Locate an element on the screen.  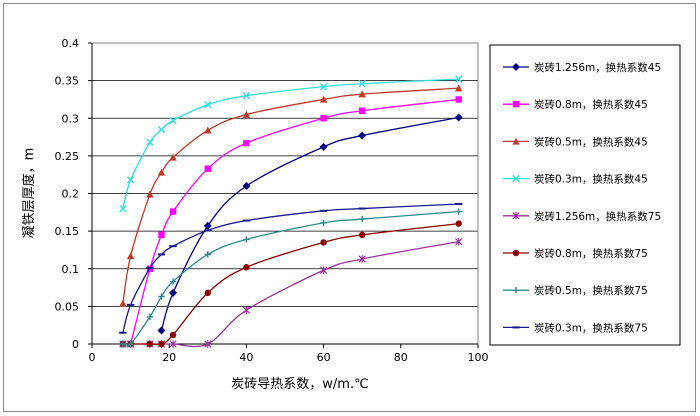
series-line is located at coordinates (290, 284).